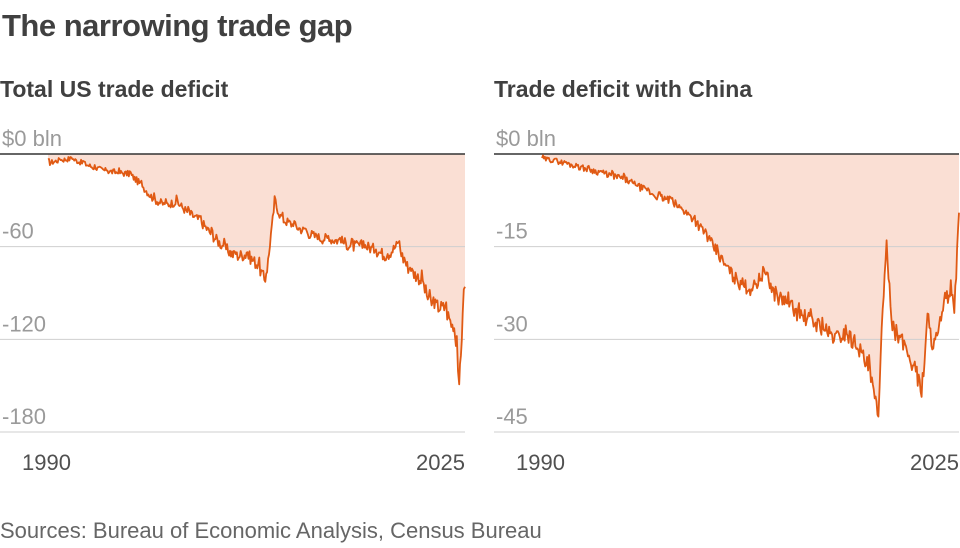  What do you see at coordinates (623, 89) in the screenshot?
I see `panel-title-china: Trade deficit with China` at bounding box center [623, 89].